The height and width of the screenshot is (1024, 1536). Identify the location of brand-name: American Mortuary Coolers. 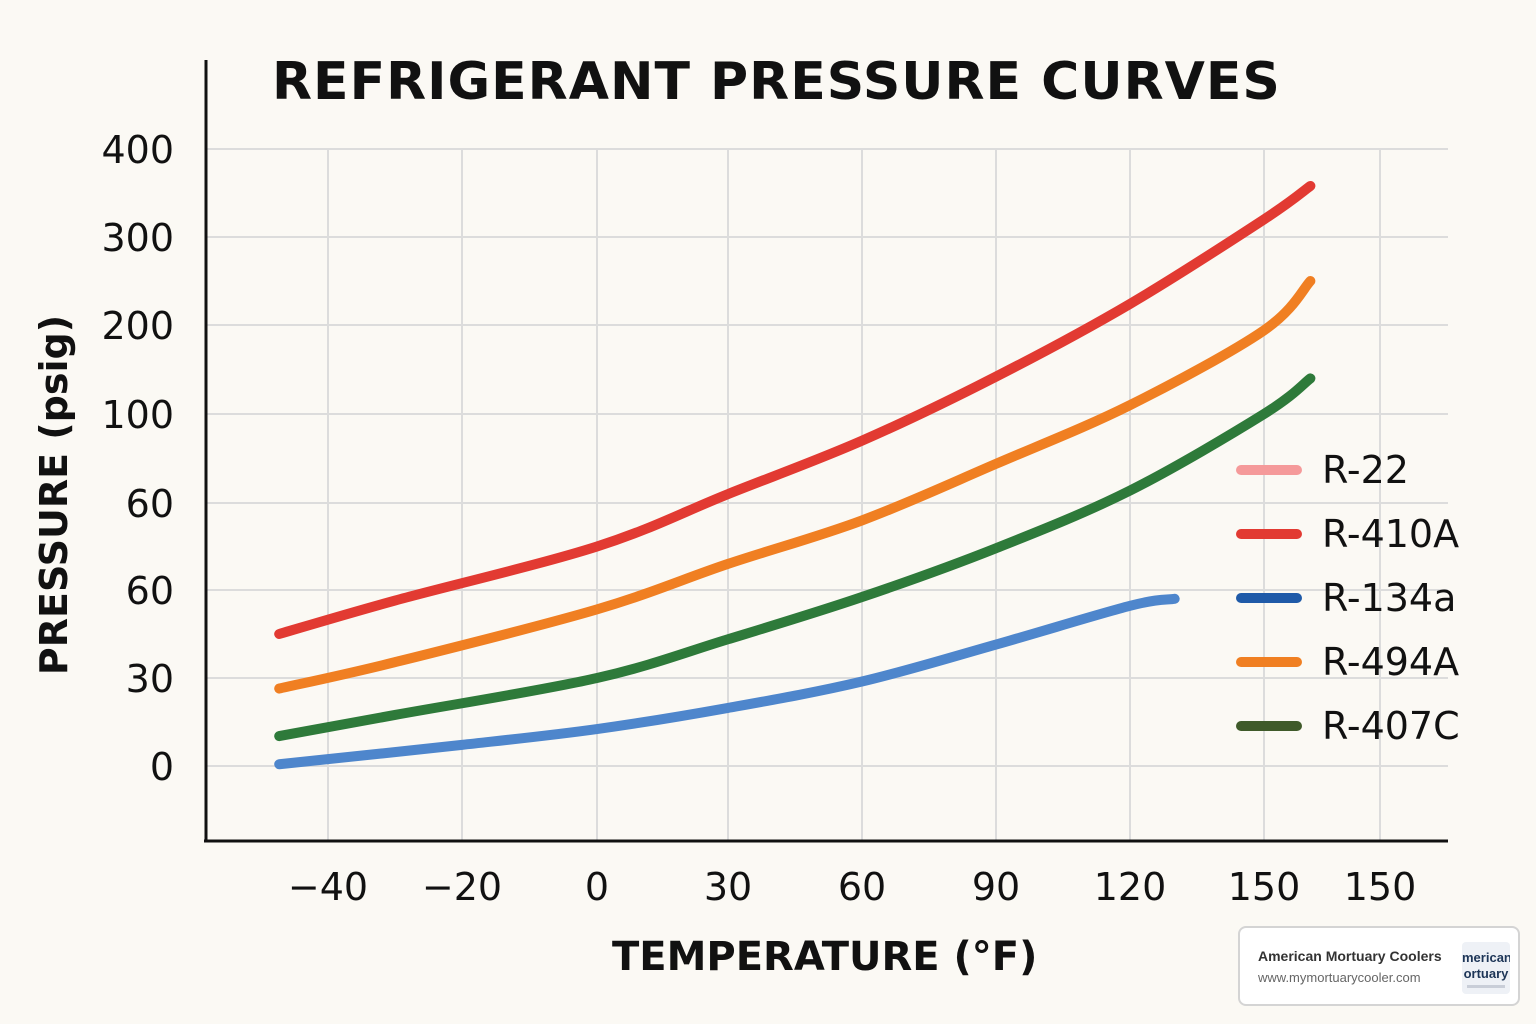
(1350, 956).